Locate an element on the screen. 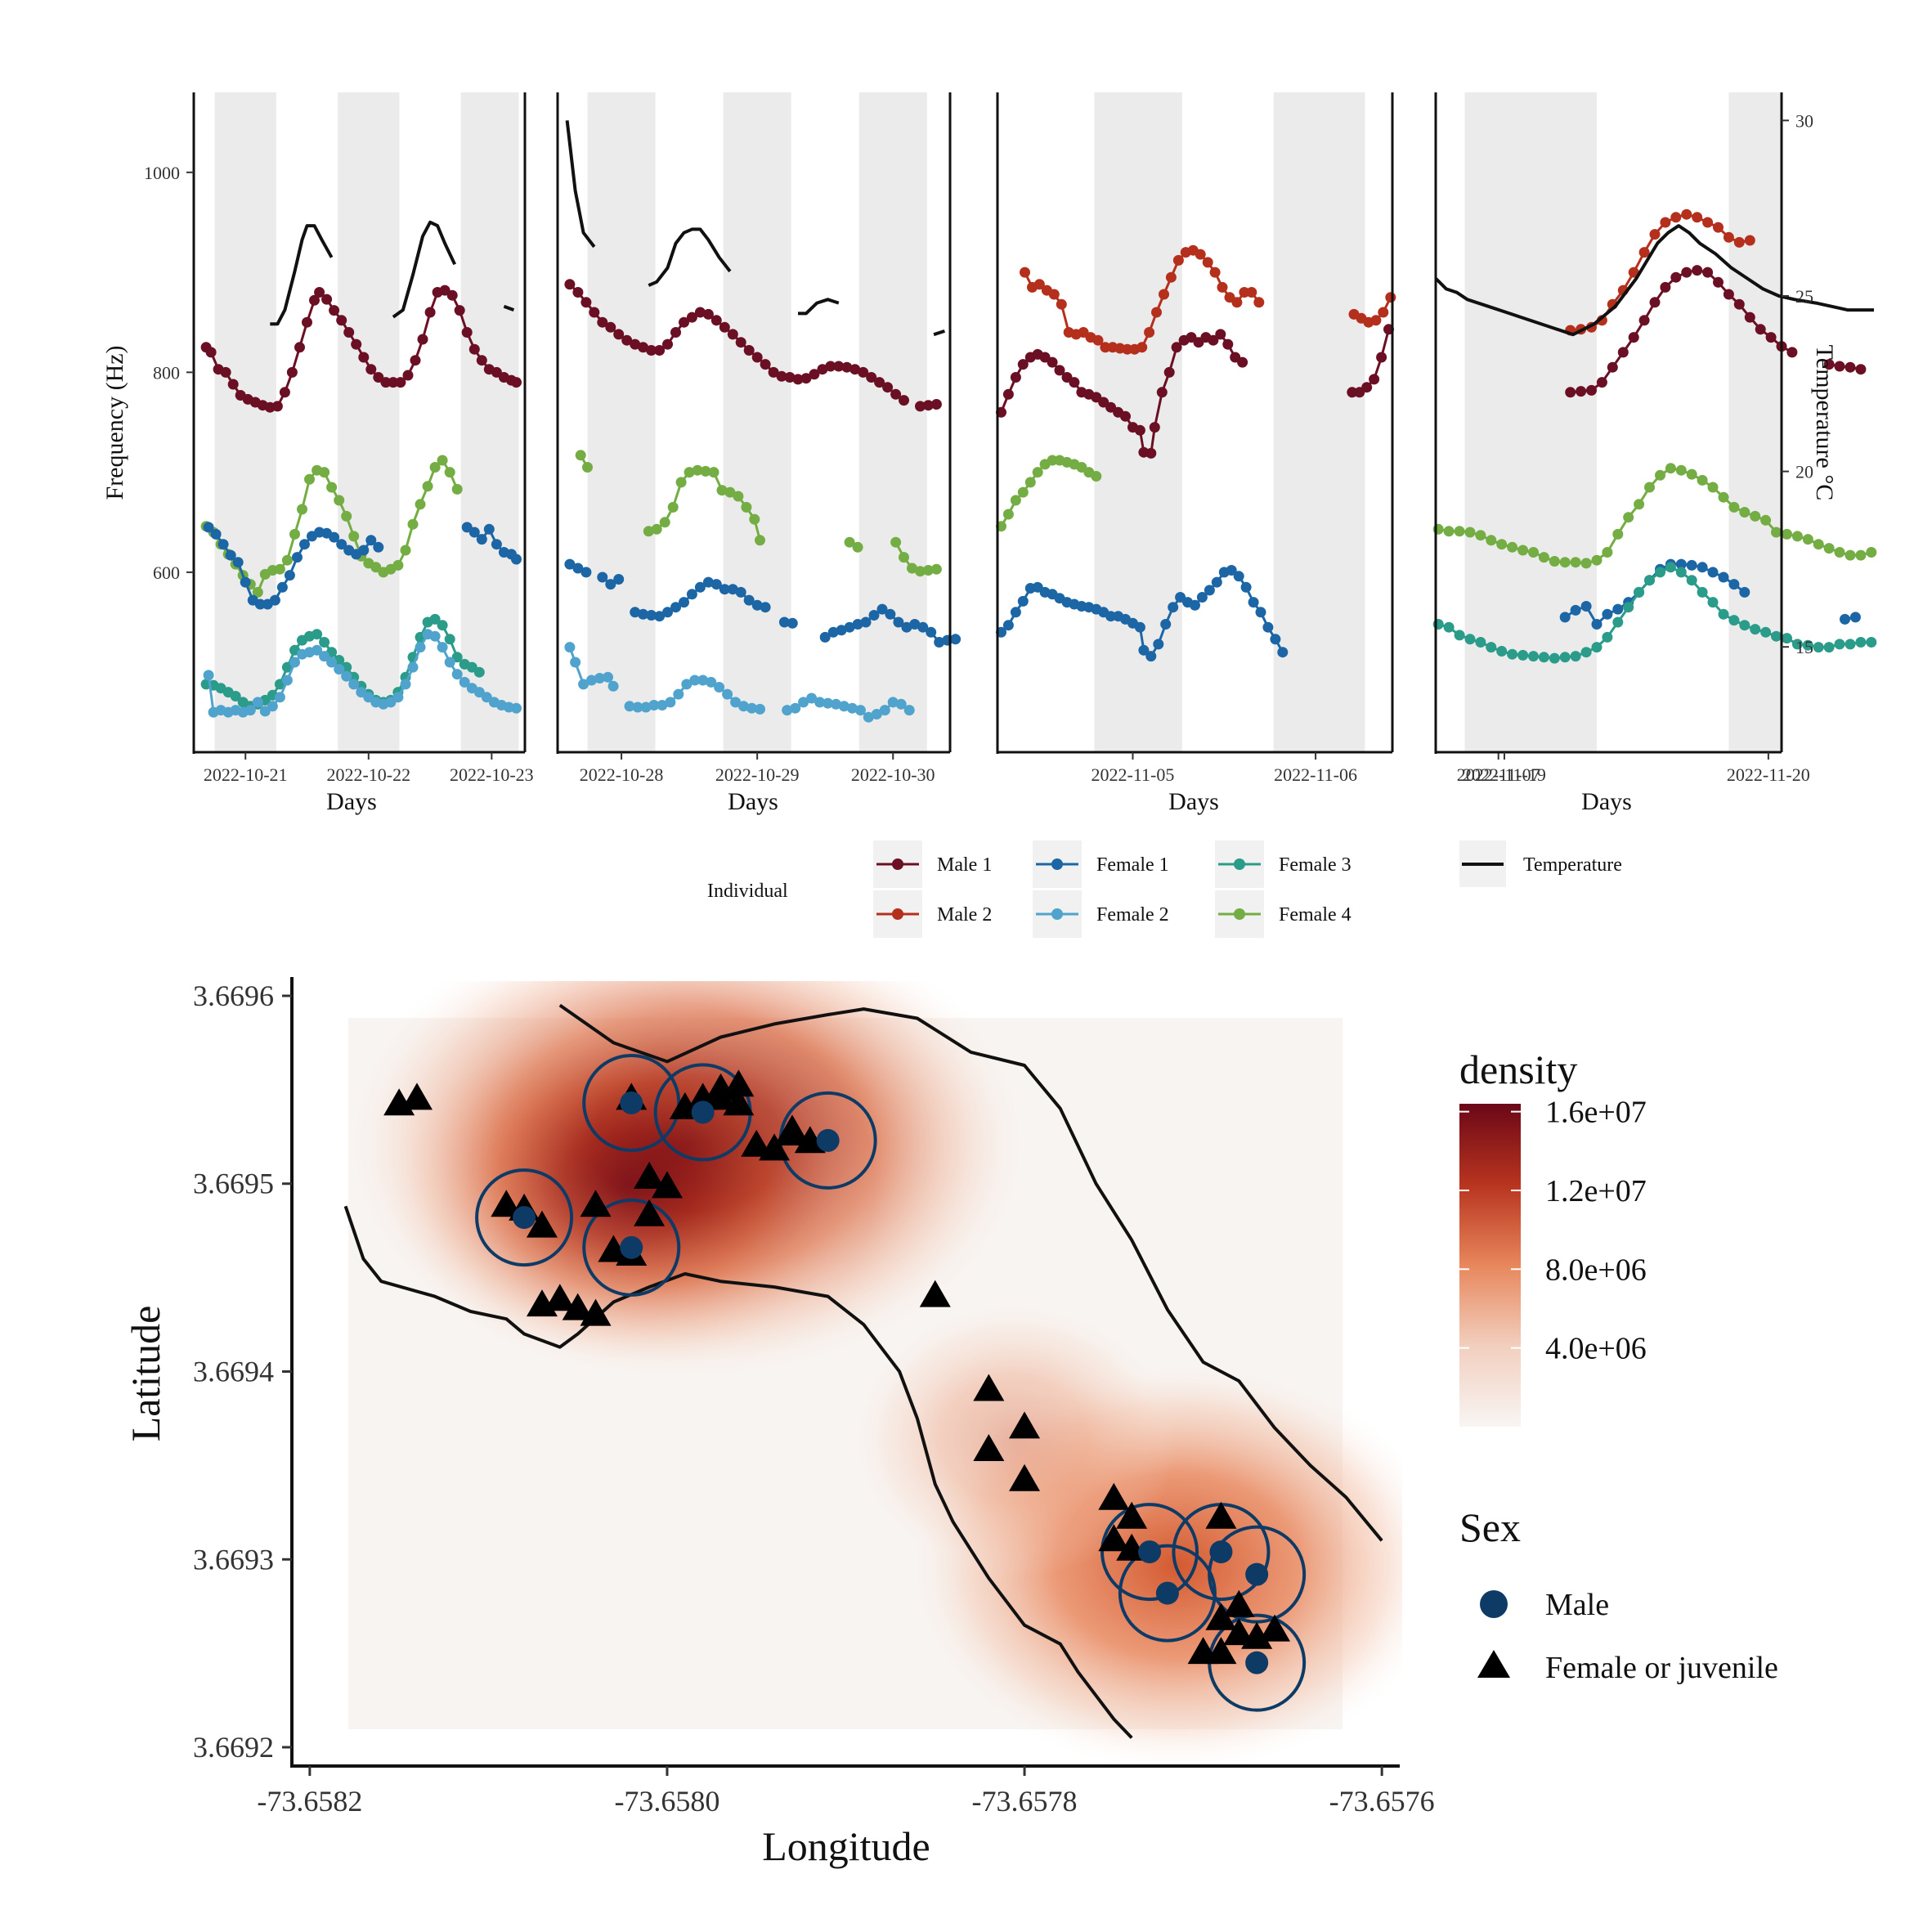 The image size is (1932, 1932). y2-tick-label: 25 is located at coordinates (1804, 296).